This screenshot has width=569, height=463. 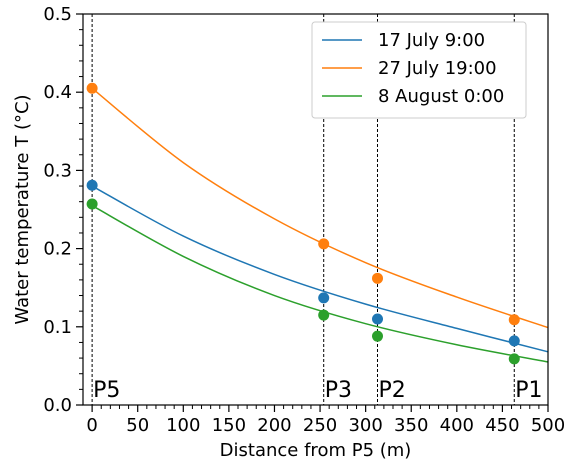 What do you see at coordinates (137, 425) in the screenshot?
I see `x-tick-label: 50` at bounding box center [137, 425].